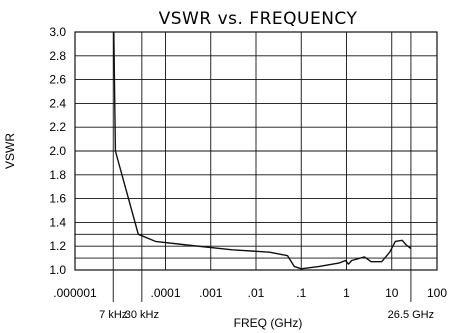  What do you see at coordinates (211, 293) in the screenshot?
I see `x-tick-label: .001` at bounding box center [211, 293].